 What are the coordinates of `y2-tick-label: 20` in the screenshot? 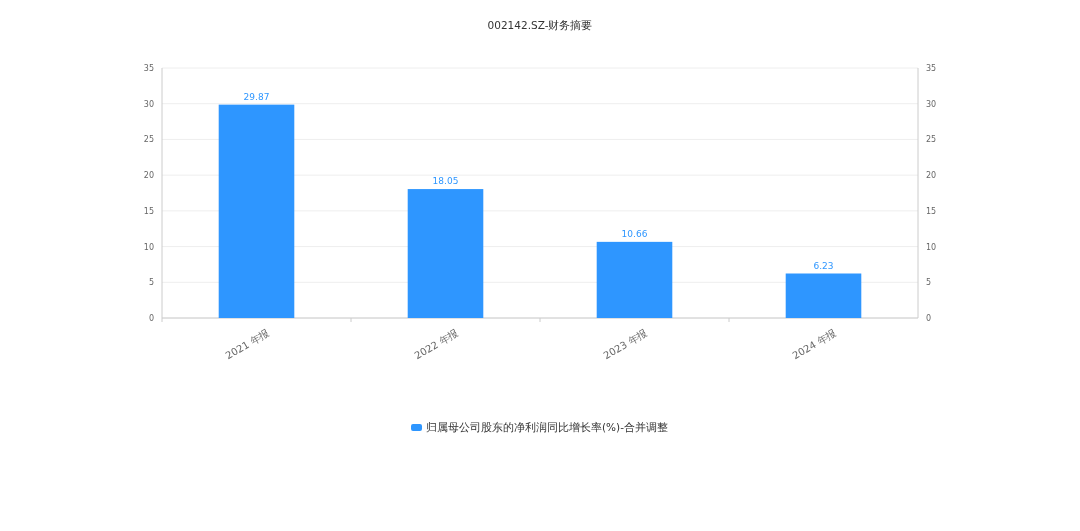 It's located at (931, 176).